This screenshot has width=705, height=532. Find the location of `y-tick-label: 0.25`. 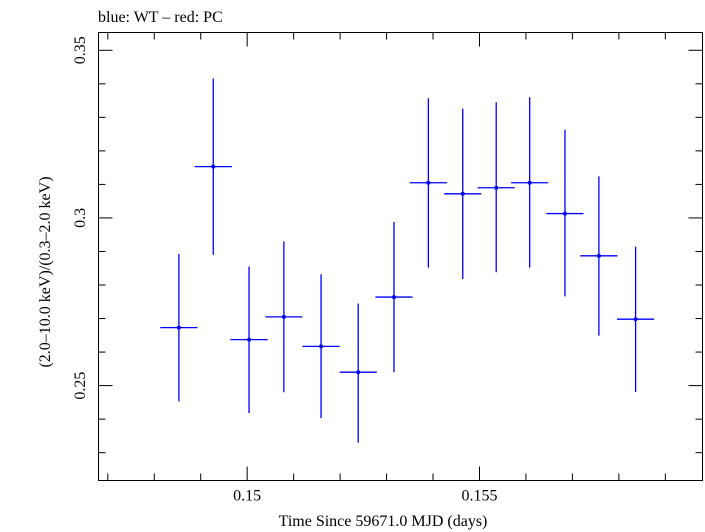

y-tick-label: 0.25 is located at coordinates (80, 386).